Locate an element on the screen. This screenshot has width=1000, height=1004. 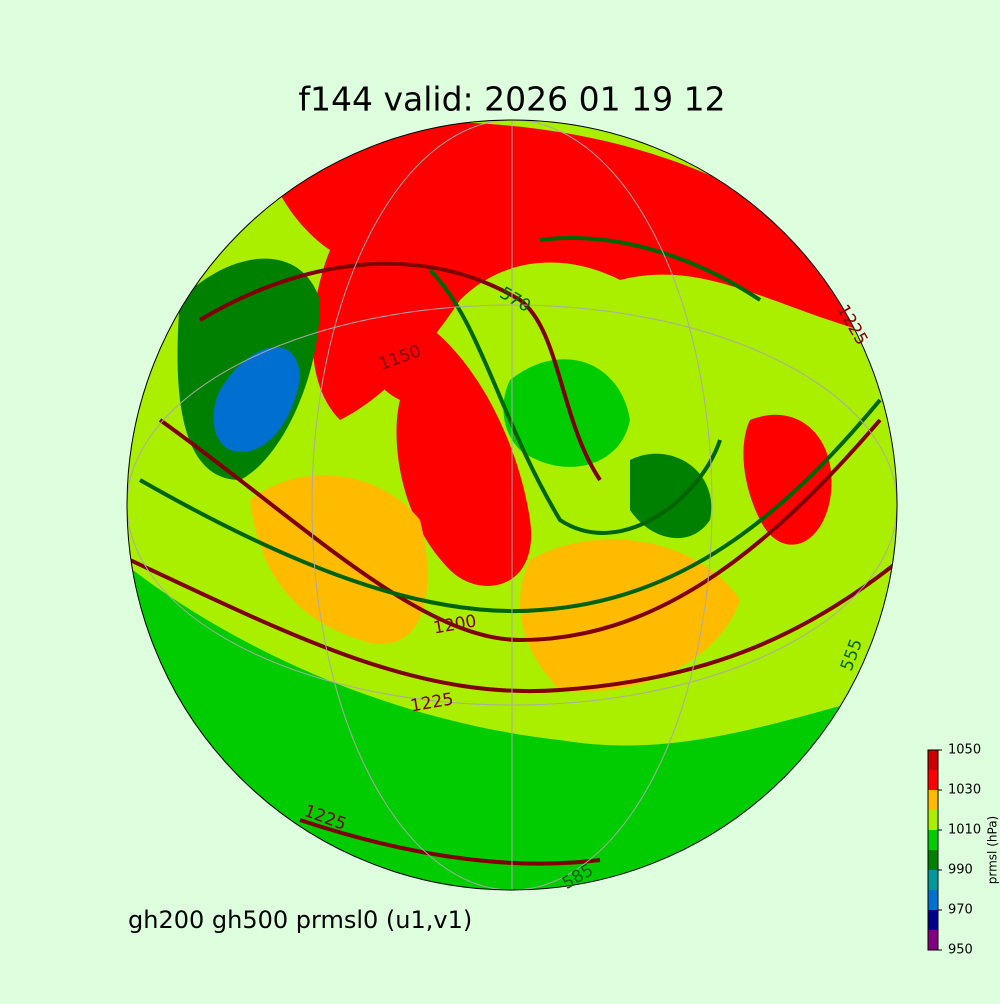
colorbar-tick-label: 950 is located at coordinates (960, 950).